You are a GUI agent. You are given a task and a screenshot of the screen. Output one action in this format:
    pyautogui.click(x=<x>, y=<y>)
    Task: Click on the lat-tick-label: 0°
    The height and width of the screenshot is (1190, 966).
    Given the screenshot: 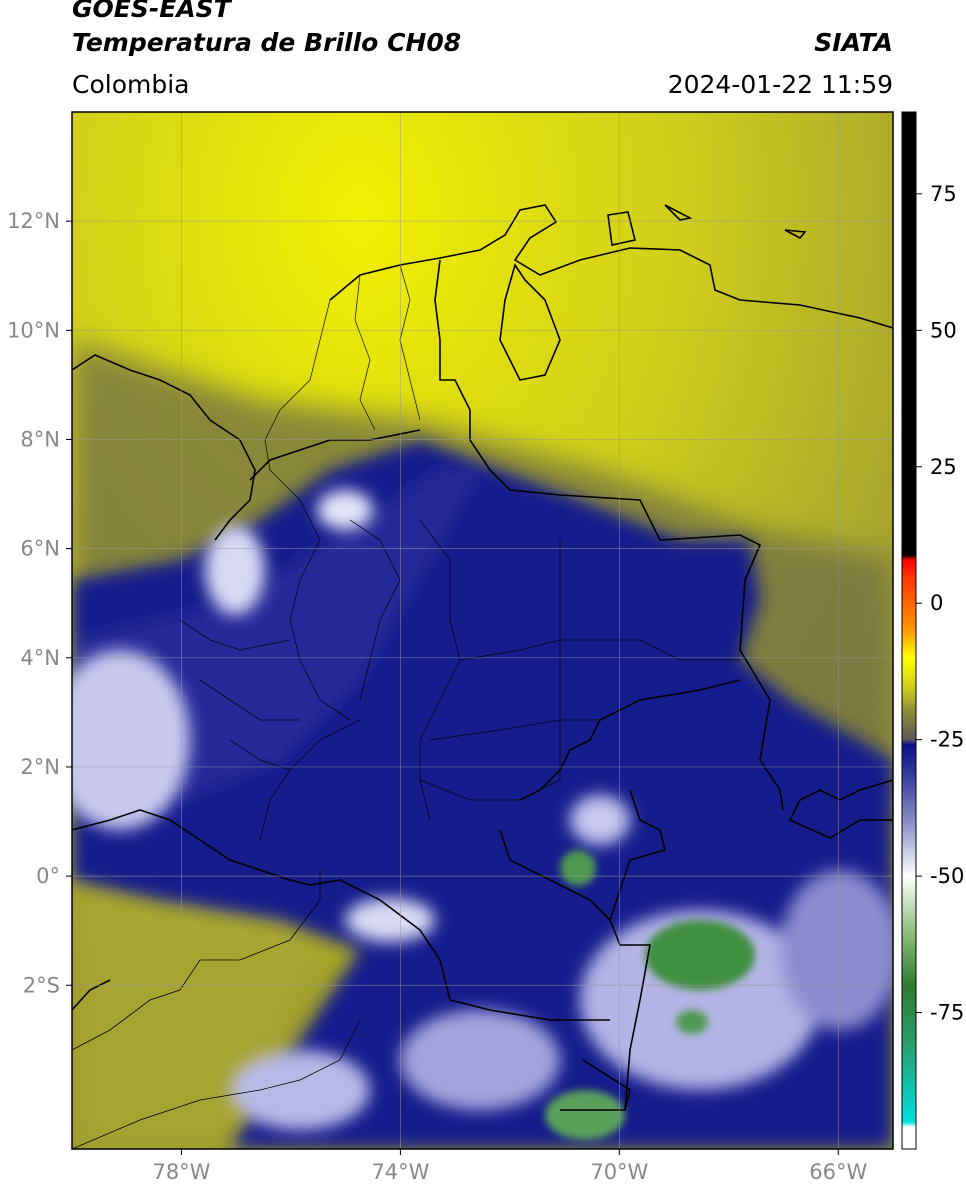 What is the action you would take?
    pyautogui.click(x=48, y=876)
    